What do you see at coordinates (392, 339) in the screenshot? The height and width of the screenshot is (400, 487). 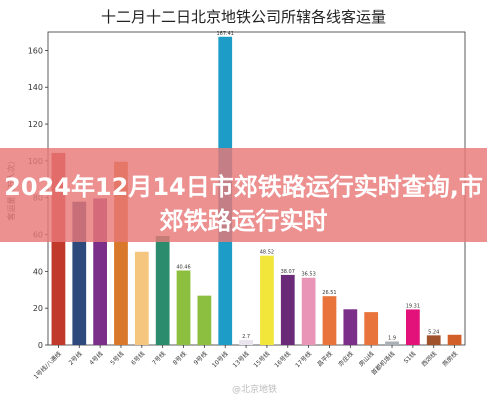 I see `bar-value-label: 1.9` at bounding box center [392, 339].